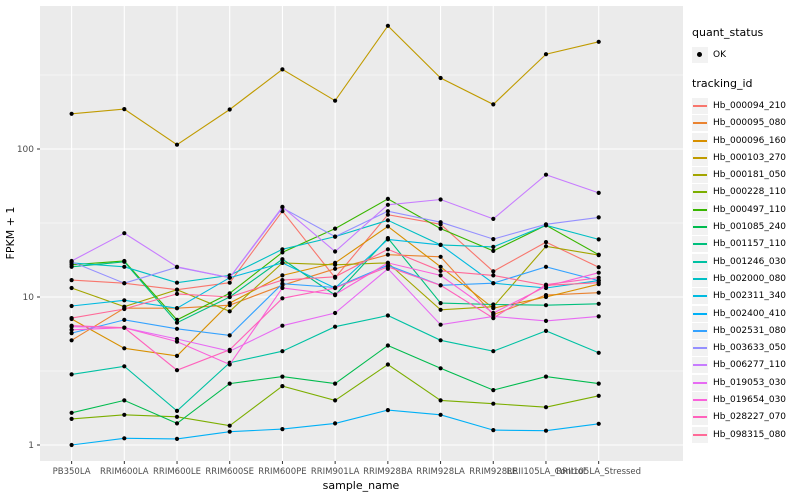 The height and width of the screenshot is (500, 800). Describe the element at coordinates (750, 417) in the screenshot. I see `legend-item-label: Hb_028227_070` at that location.